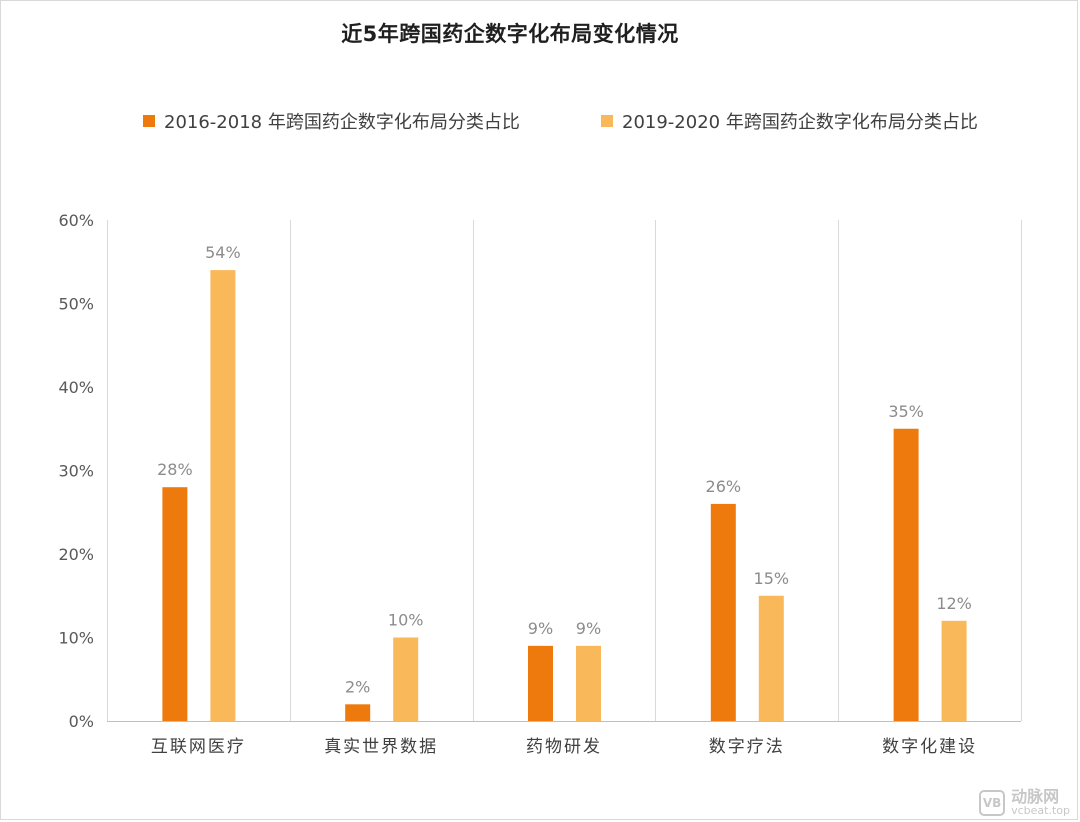 The image size is (1080, 822). I want to click on data-label: 2%, so click(357, 686).